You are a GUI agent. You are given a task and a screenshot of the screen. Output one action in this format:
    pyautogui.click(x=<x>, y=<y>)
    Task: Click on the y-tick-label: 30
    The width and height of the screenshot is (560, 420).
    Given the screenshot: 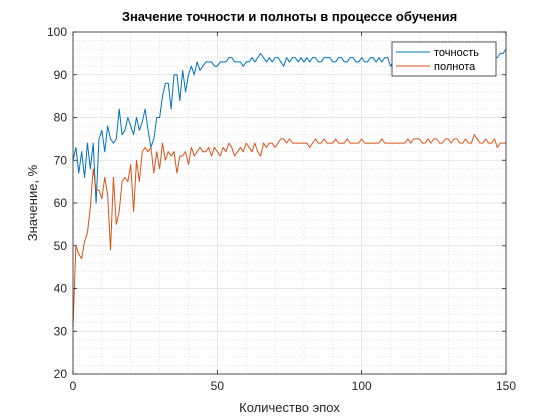 What is the action you would take?
    pyautogui.click(x=61, y=331)
    